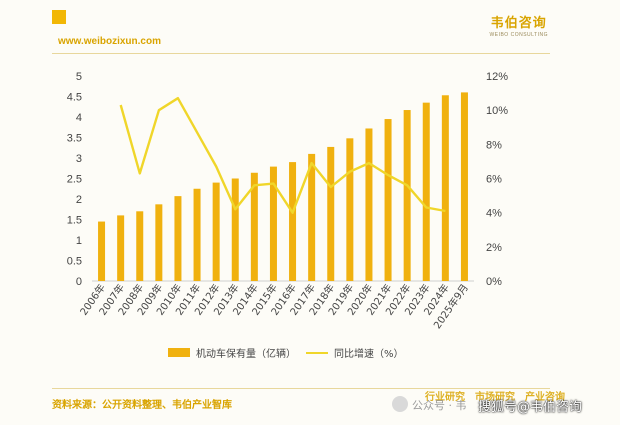  What do you see at coordinates (79, 118) in the screenshot?
I see `y-left-tick-label: 4` at bounding box center [79, 118].